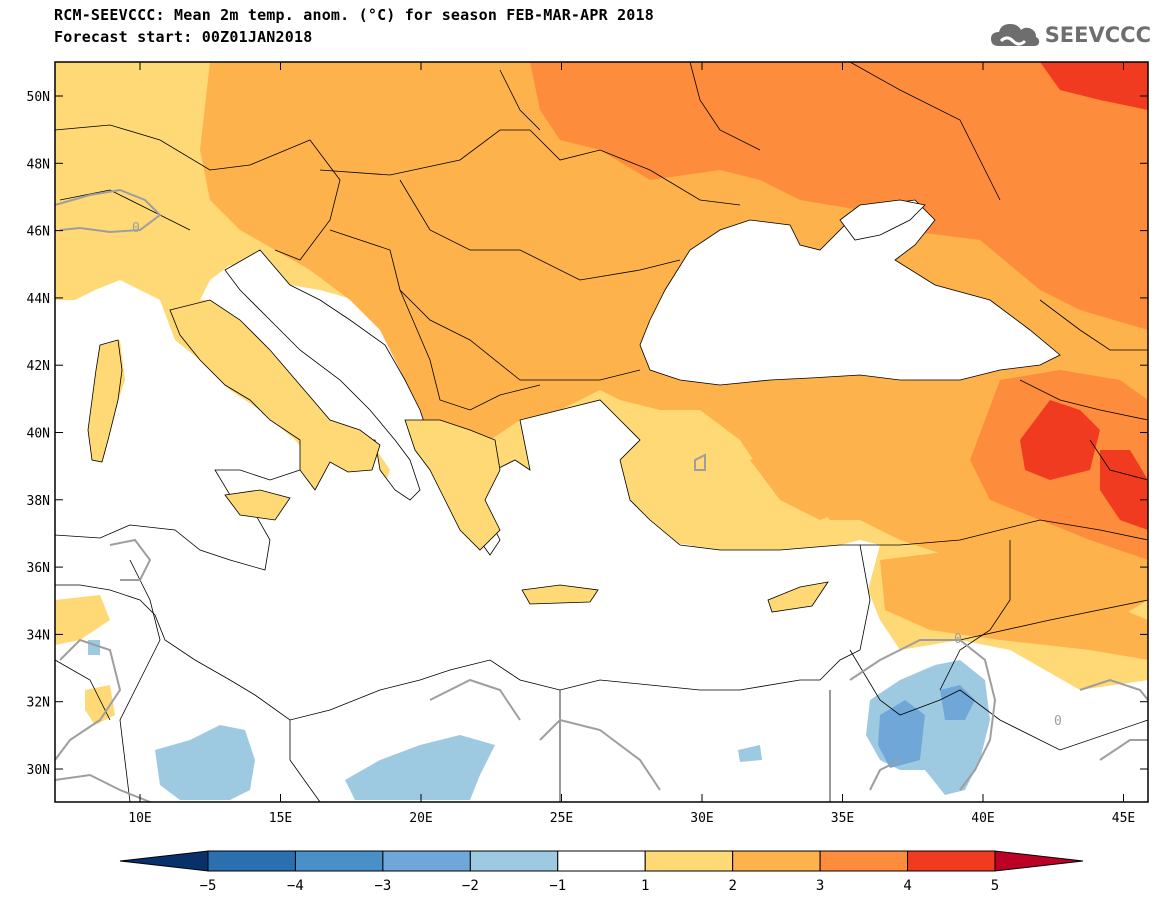 The image size is (1165, 907). I want to click on colorbar-label: 4, so click(907, 886).